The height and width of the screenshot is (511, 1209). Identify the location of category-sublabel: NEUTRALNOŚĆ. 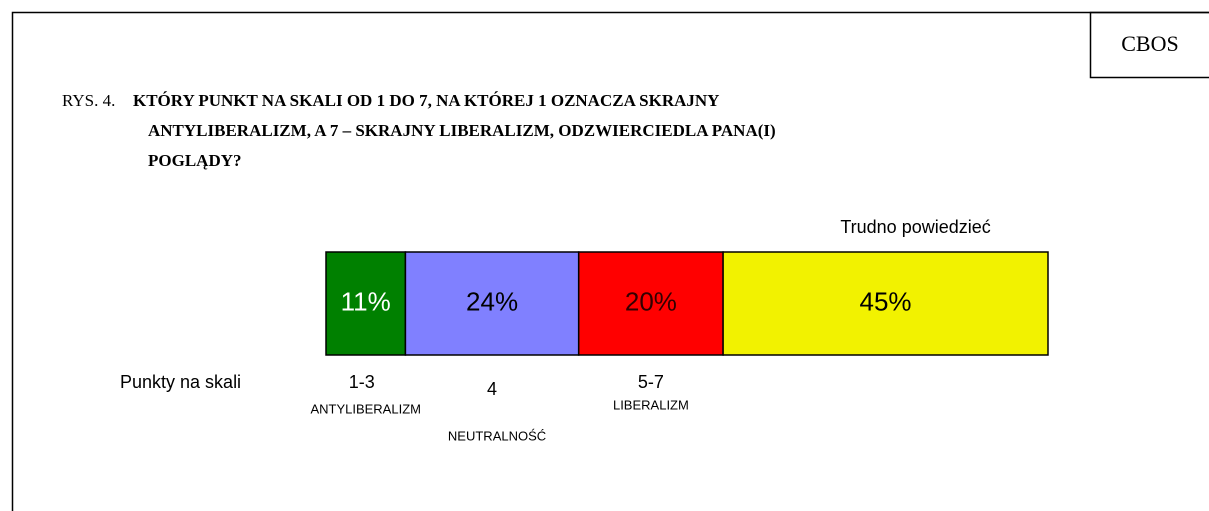
(497, 435).